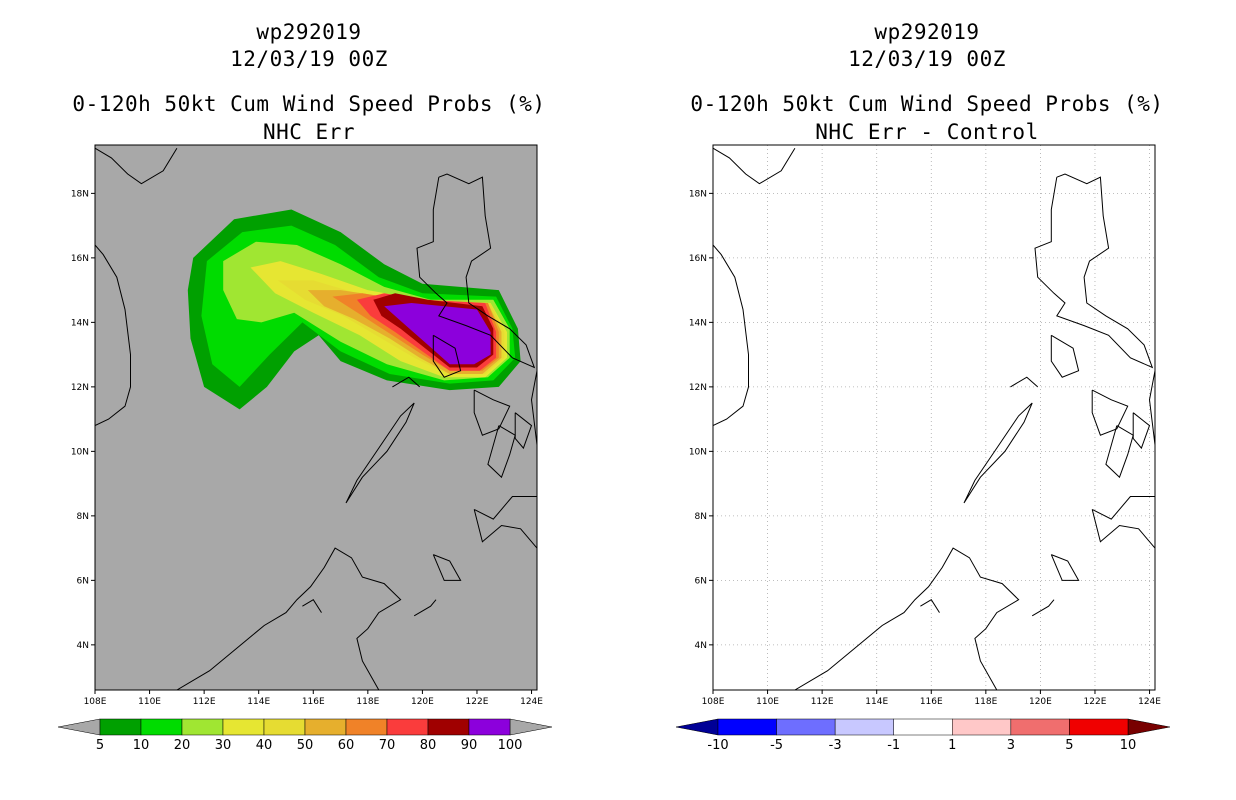 The image size is (1236, 800). I want to click on colorbar-label: 30, so click(223, 745).